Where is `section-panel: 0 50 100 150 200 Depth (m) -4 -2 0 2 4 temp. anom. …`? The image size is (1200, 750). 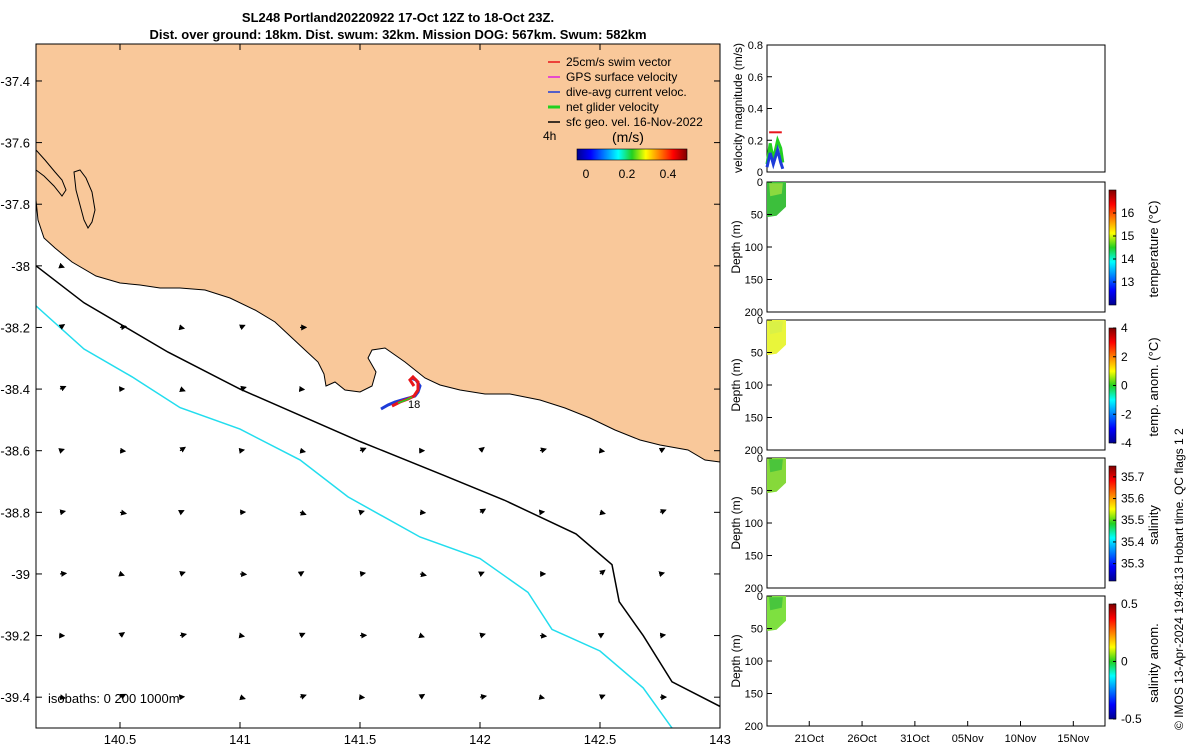 section-panel: 0 50 100 150 200 Depth (m) -4 -2 0 2 4 temp. anom. … is located at coordinates (945, 386).